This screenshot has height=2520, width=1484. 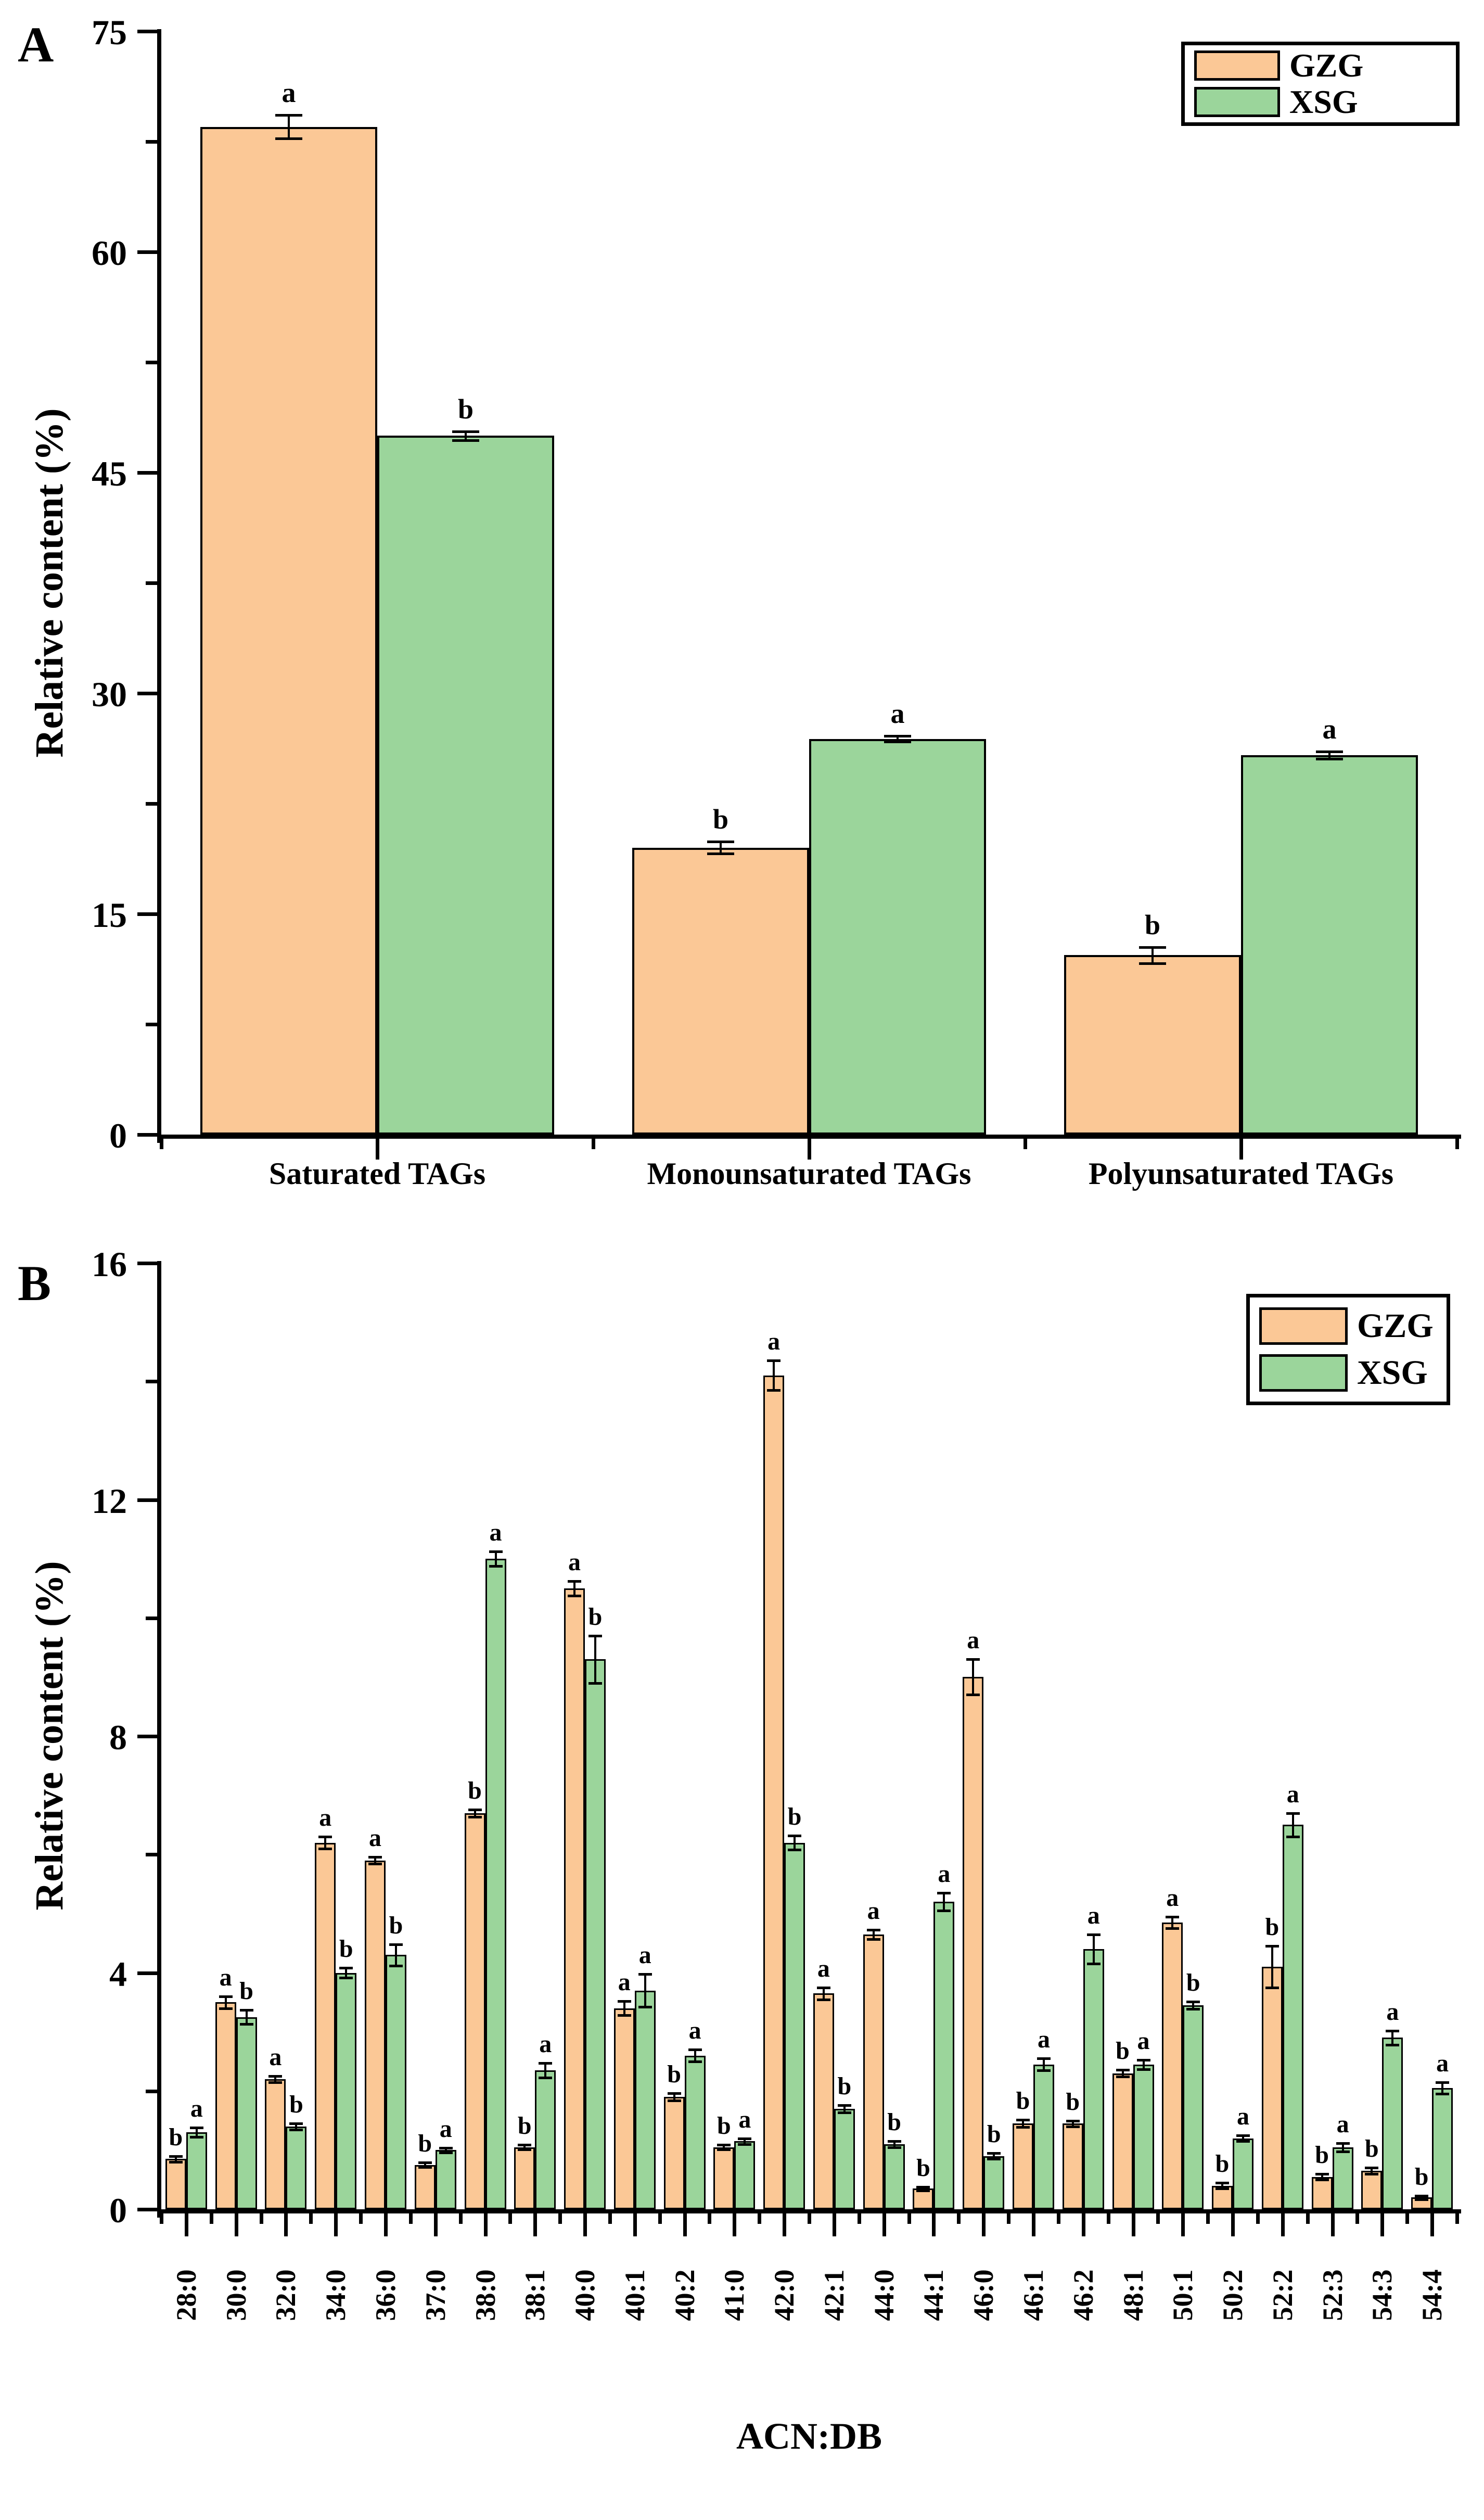 What do you see at coordinates (745, 2175) in the screenshot?
I see `bar-xsg-41:0` at bounding box center [745, 2175].